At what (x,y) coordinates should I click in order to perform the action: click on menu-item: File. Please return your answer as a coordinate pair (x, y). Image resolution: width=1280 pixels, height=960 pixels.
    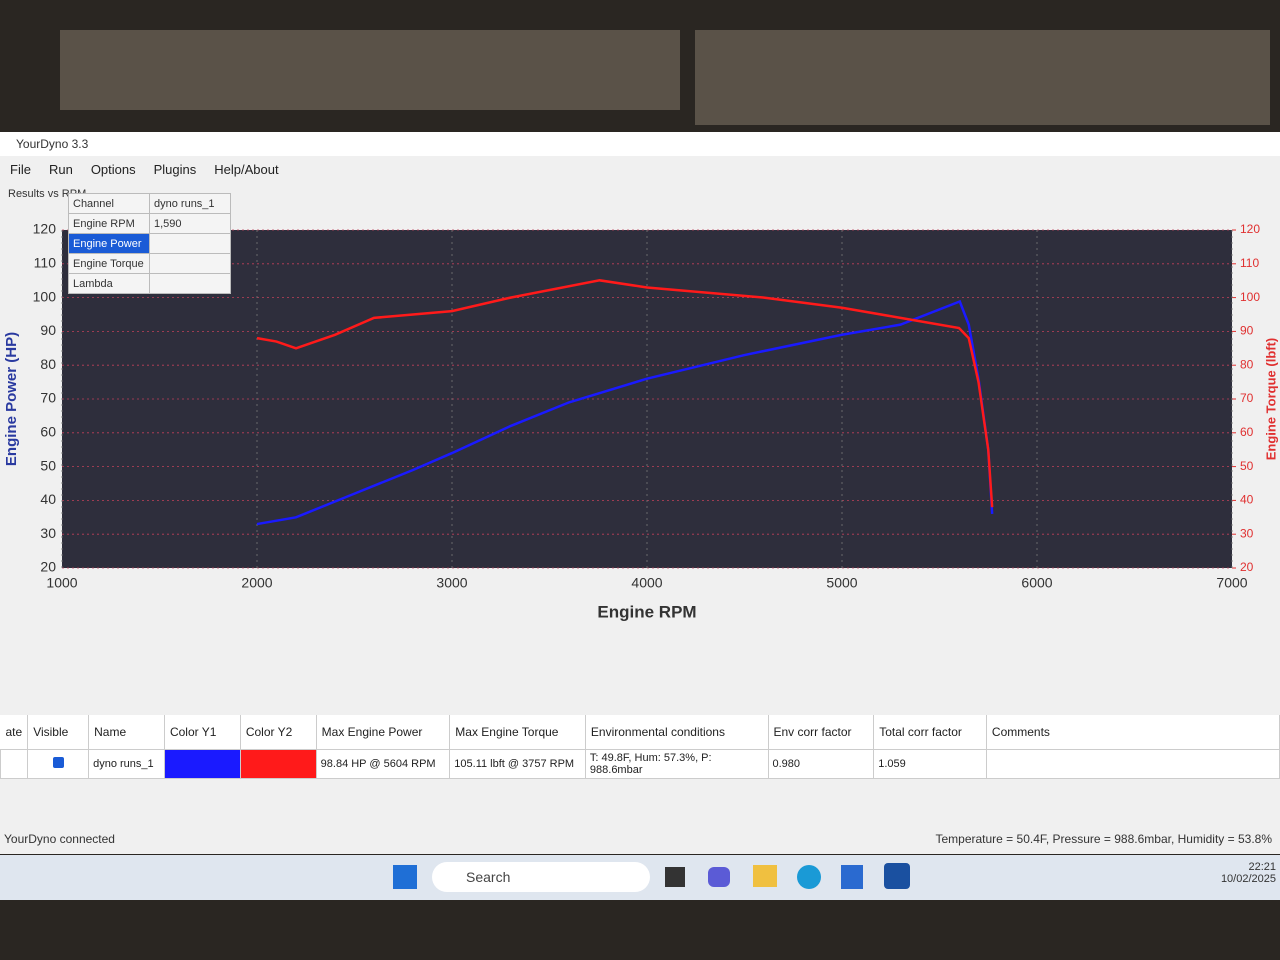
    Looking at the image, I should click on (20, 169).